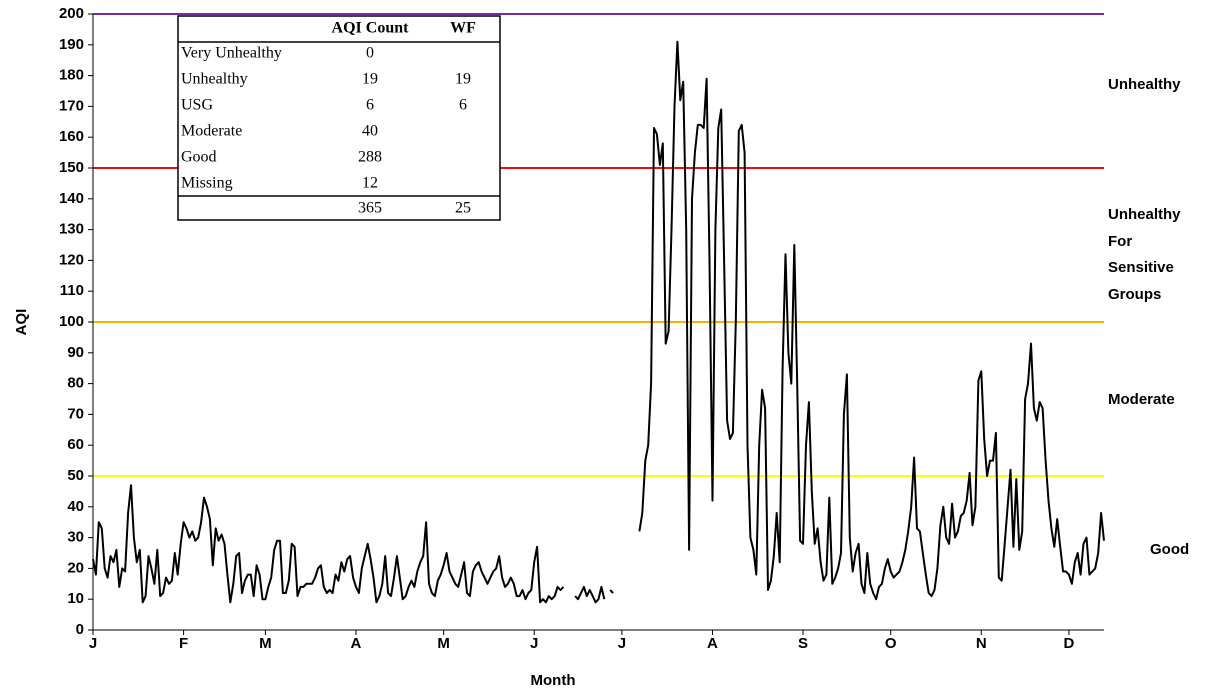 The image size is (1227, 694). What do you see at coordinates (197, 105) in the screenshot?
I see `table-cell: USG` at bounding box center [197, 105].